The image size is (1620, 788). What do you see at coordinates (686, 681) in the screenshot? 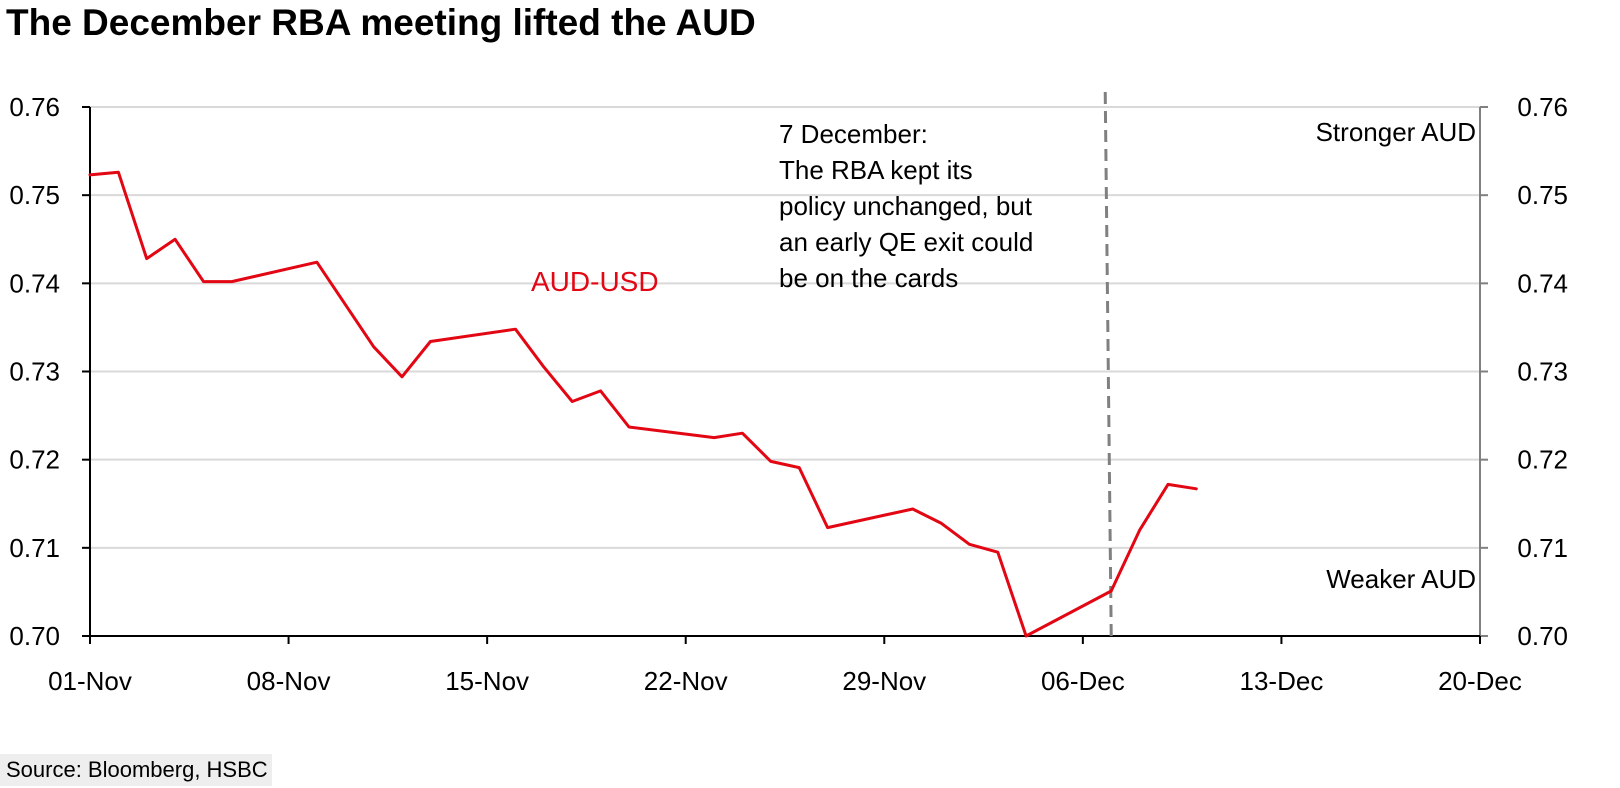
I see `x-tick-label: 22-Nov` at bounding box center [686, 681].